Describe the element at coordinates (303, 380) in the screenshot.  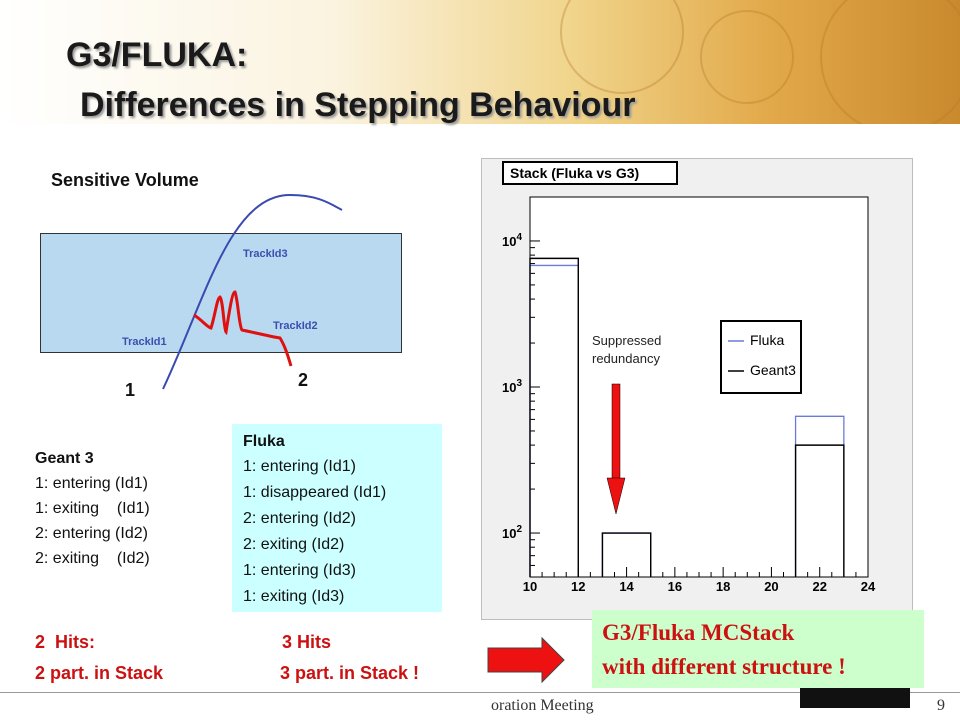
I see `point-label-2: 2` at that location.